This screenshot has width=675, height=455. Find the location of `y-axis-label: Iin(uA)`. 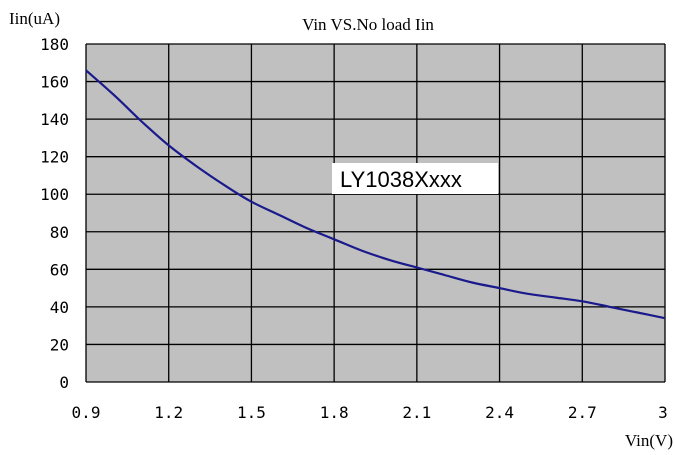

y-axis-label: Iin(uA) is located at coordinates (34, 18).